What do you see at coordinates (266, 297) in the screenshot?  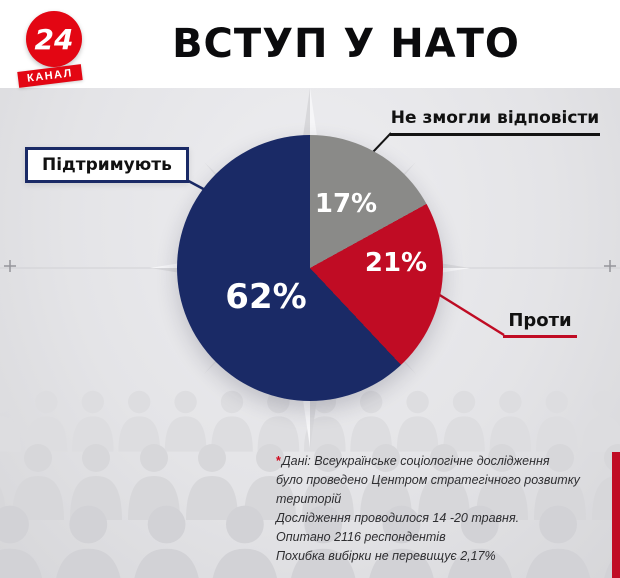 I see `pie-value-support: 62%` at bounding box center [266, 297].